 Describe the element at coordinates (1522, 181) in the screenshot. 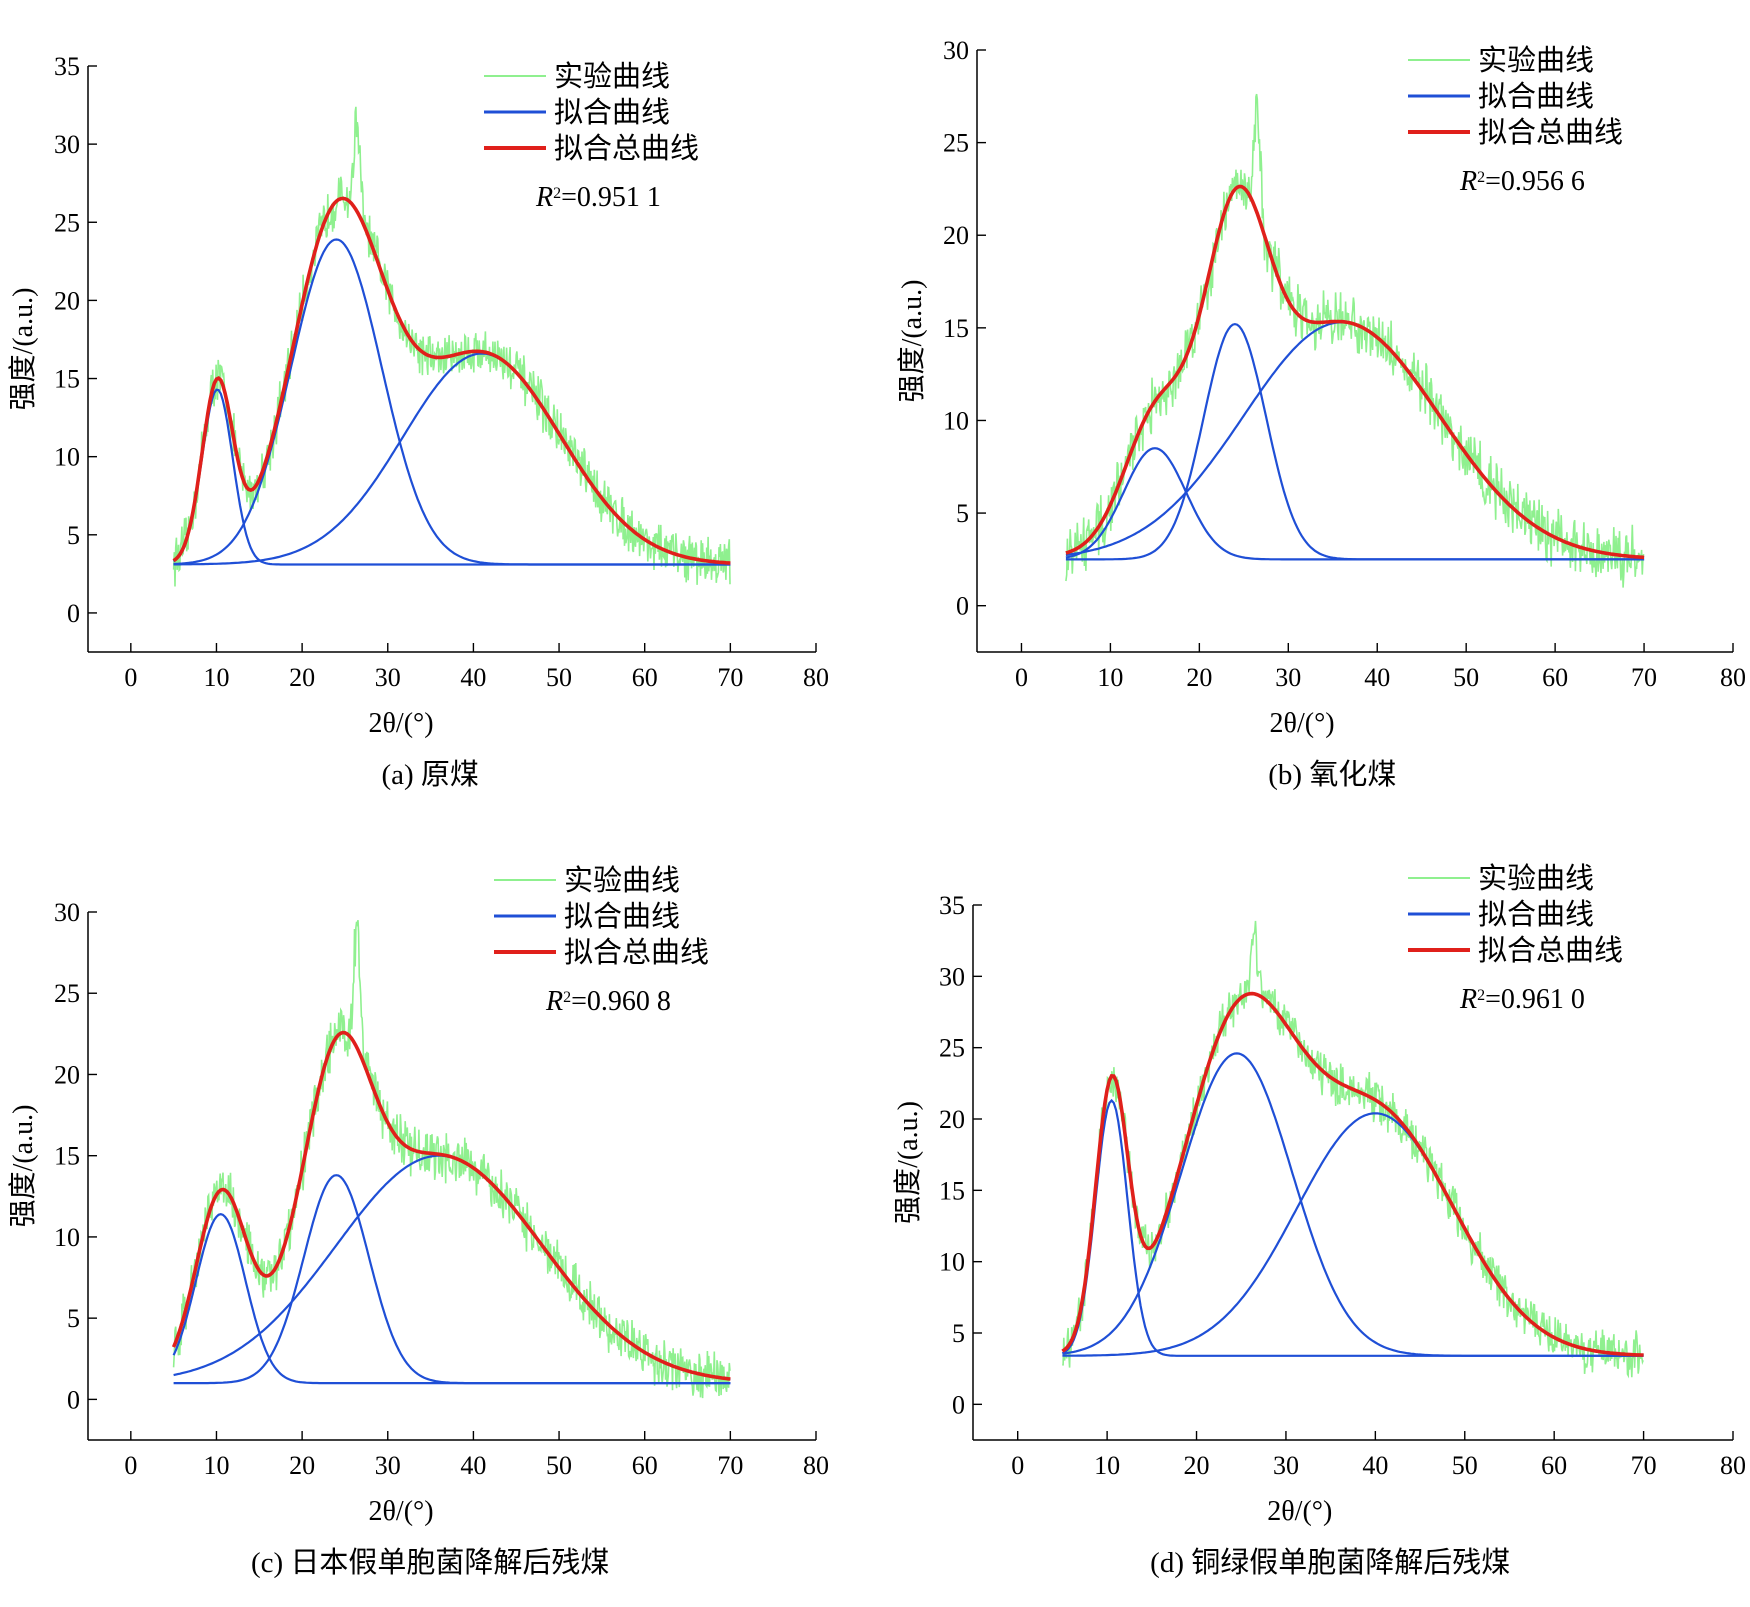

I see `r-squared-label: R2=0.956 6` at that location.